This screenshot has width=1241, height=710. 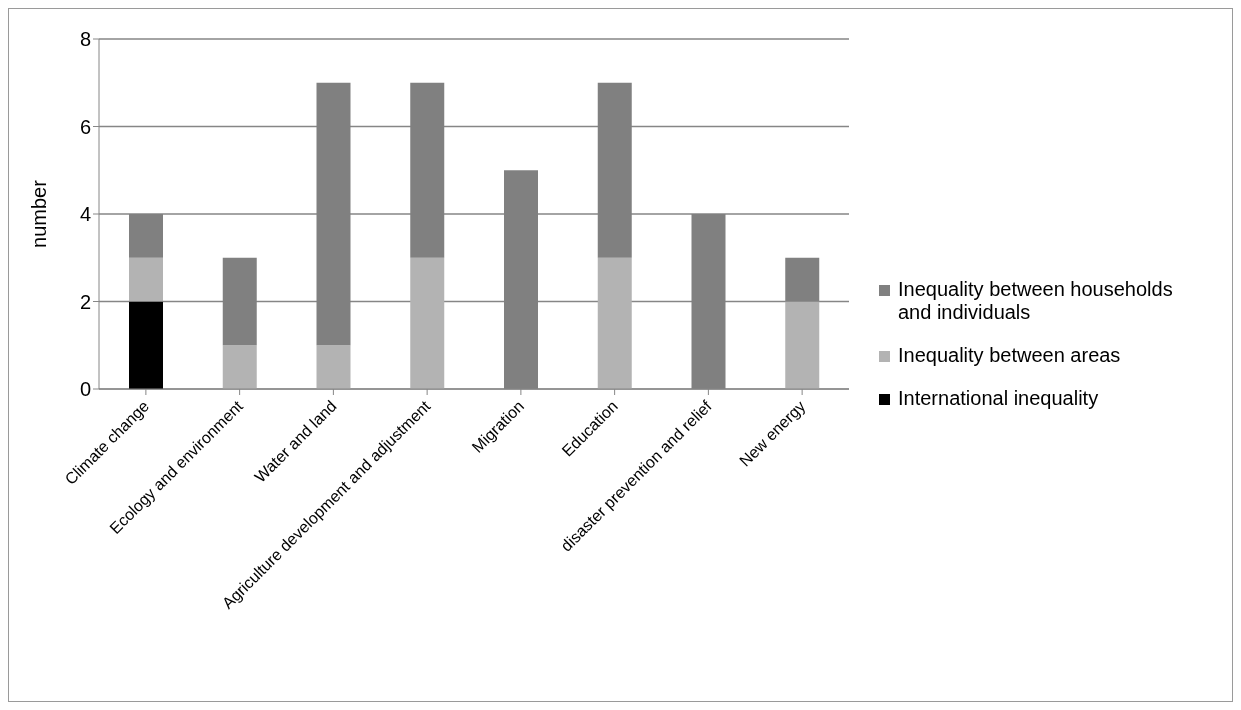 What do you see at coordinates (85, 214) in the screenshot?
I see `y-tick-label: 4` at bounding box center [85, 214].